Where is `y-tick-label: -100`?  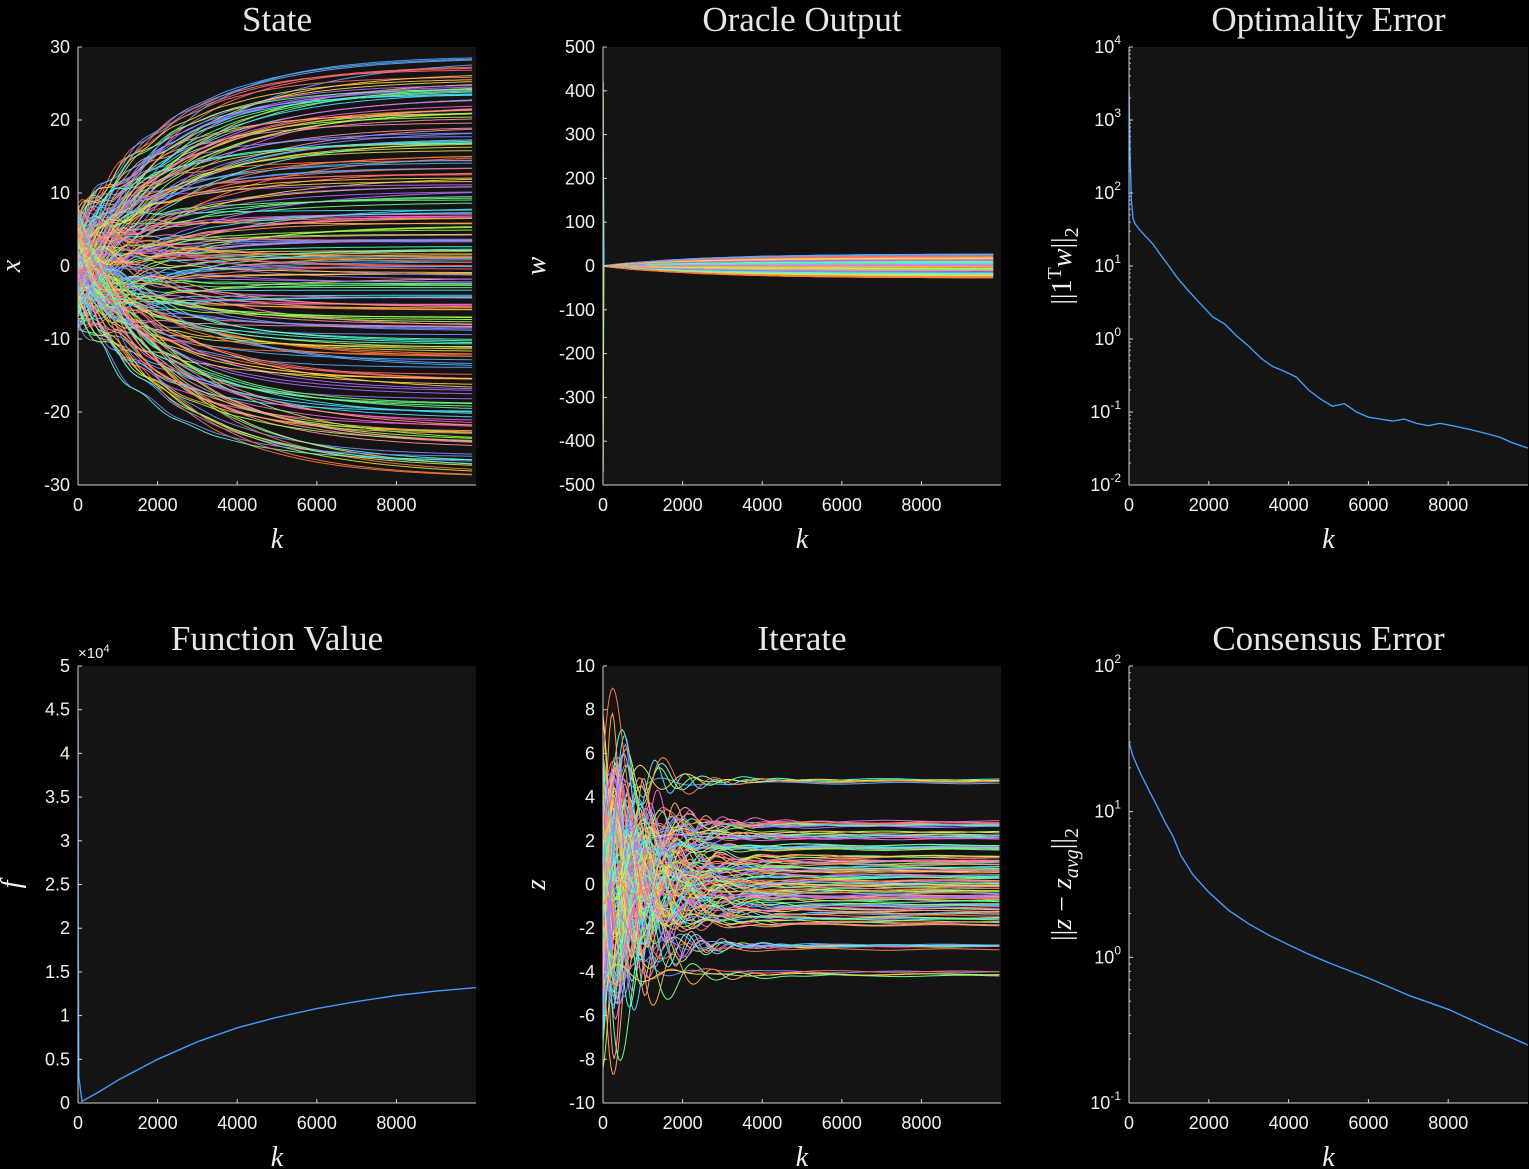 y-tick-label: -100 is located at coordinates (577, 310).